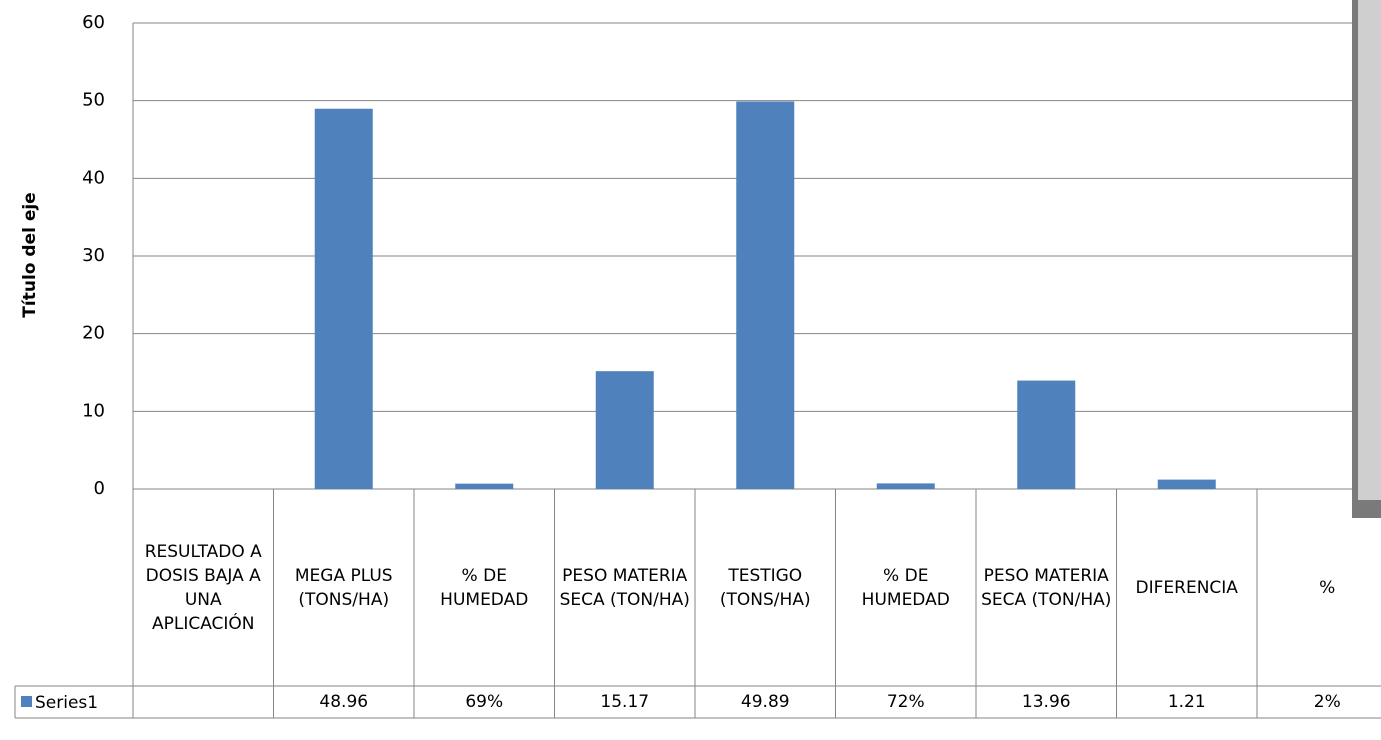 This screenshot has width=1381, height=740. What do you see at coordinates (484, 702) in the screenshot?
I see `value-label: 69%` at bounding box center [484, 702].